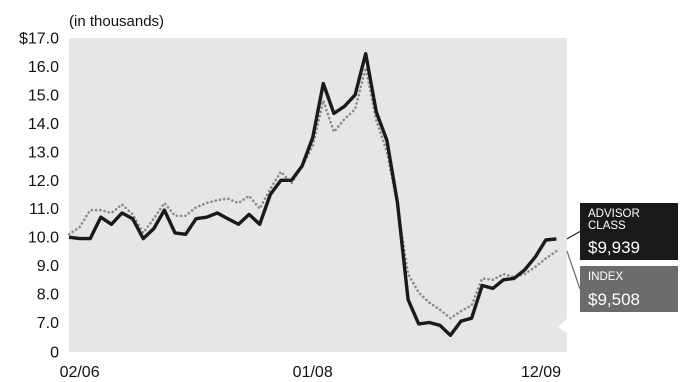 This screenshot has width=681, height=382. What do you see at coordinates (563, 326) in the screenshot?
I see `axis-break-marker` at bounding box center [563, 326].